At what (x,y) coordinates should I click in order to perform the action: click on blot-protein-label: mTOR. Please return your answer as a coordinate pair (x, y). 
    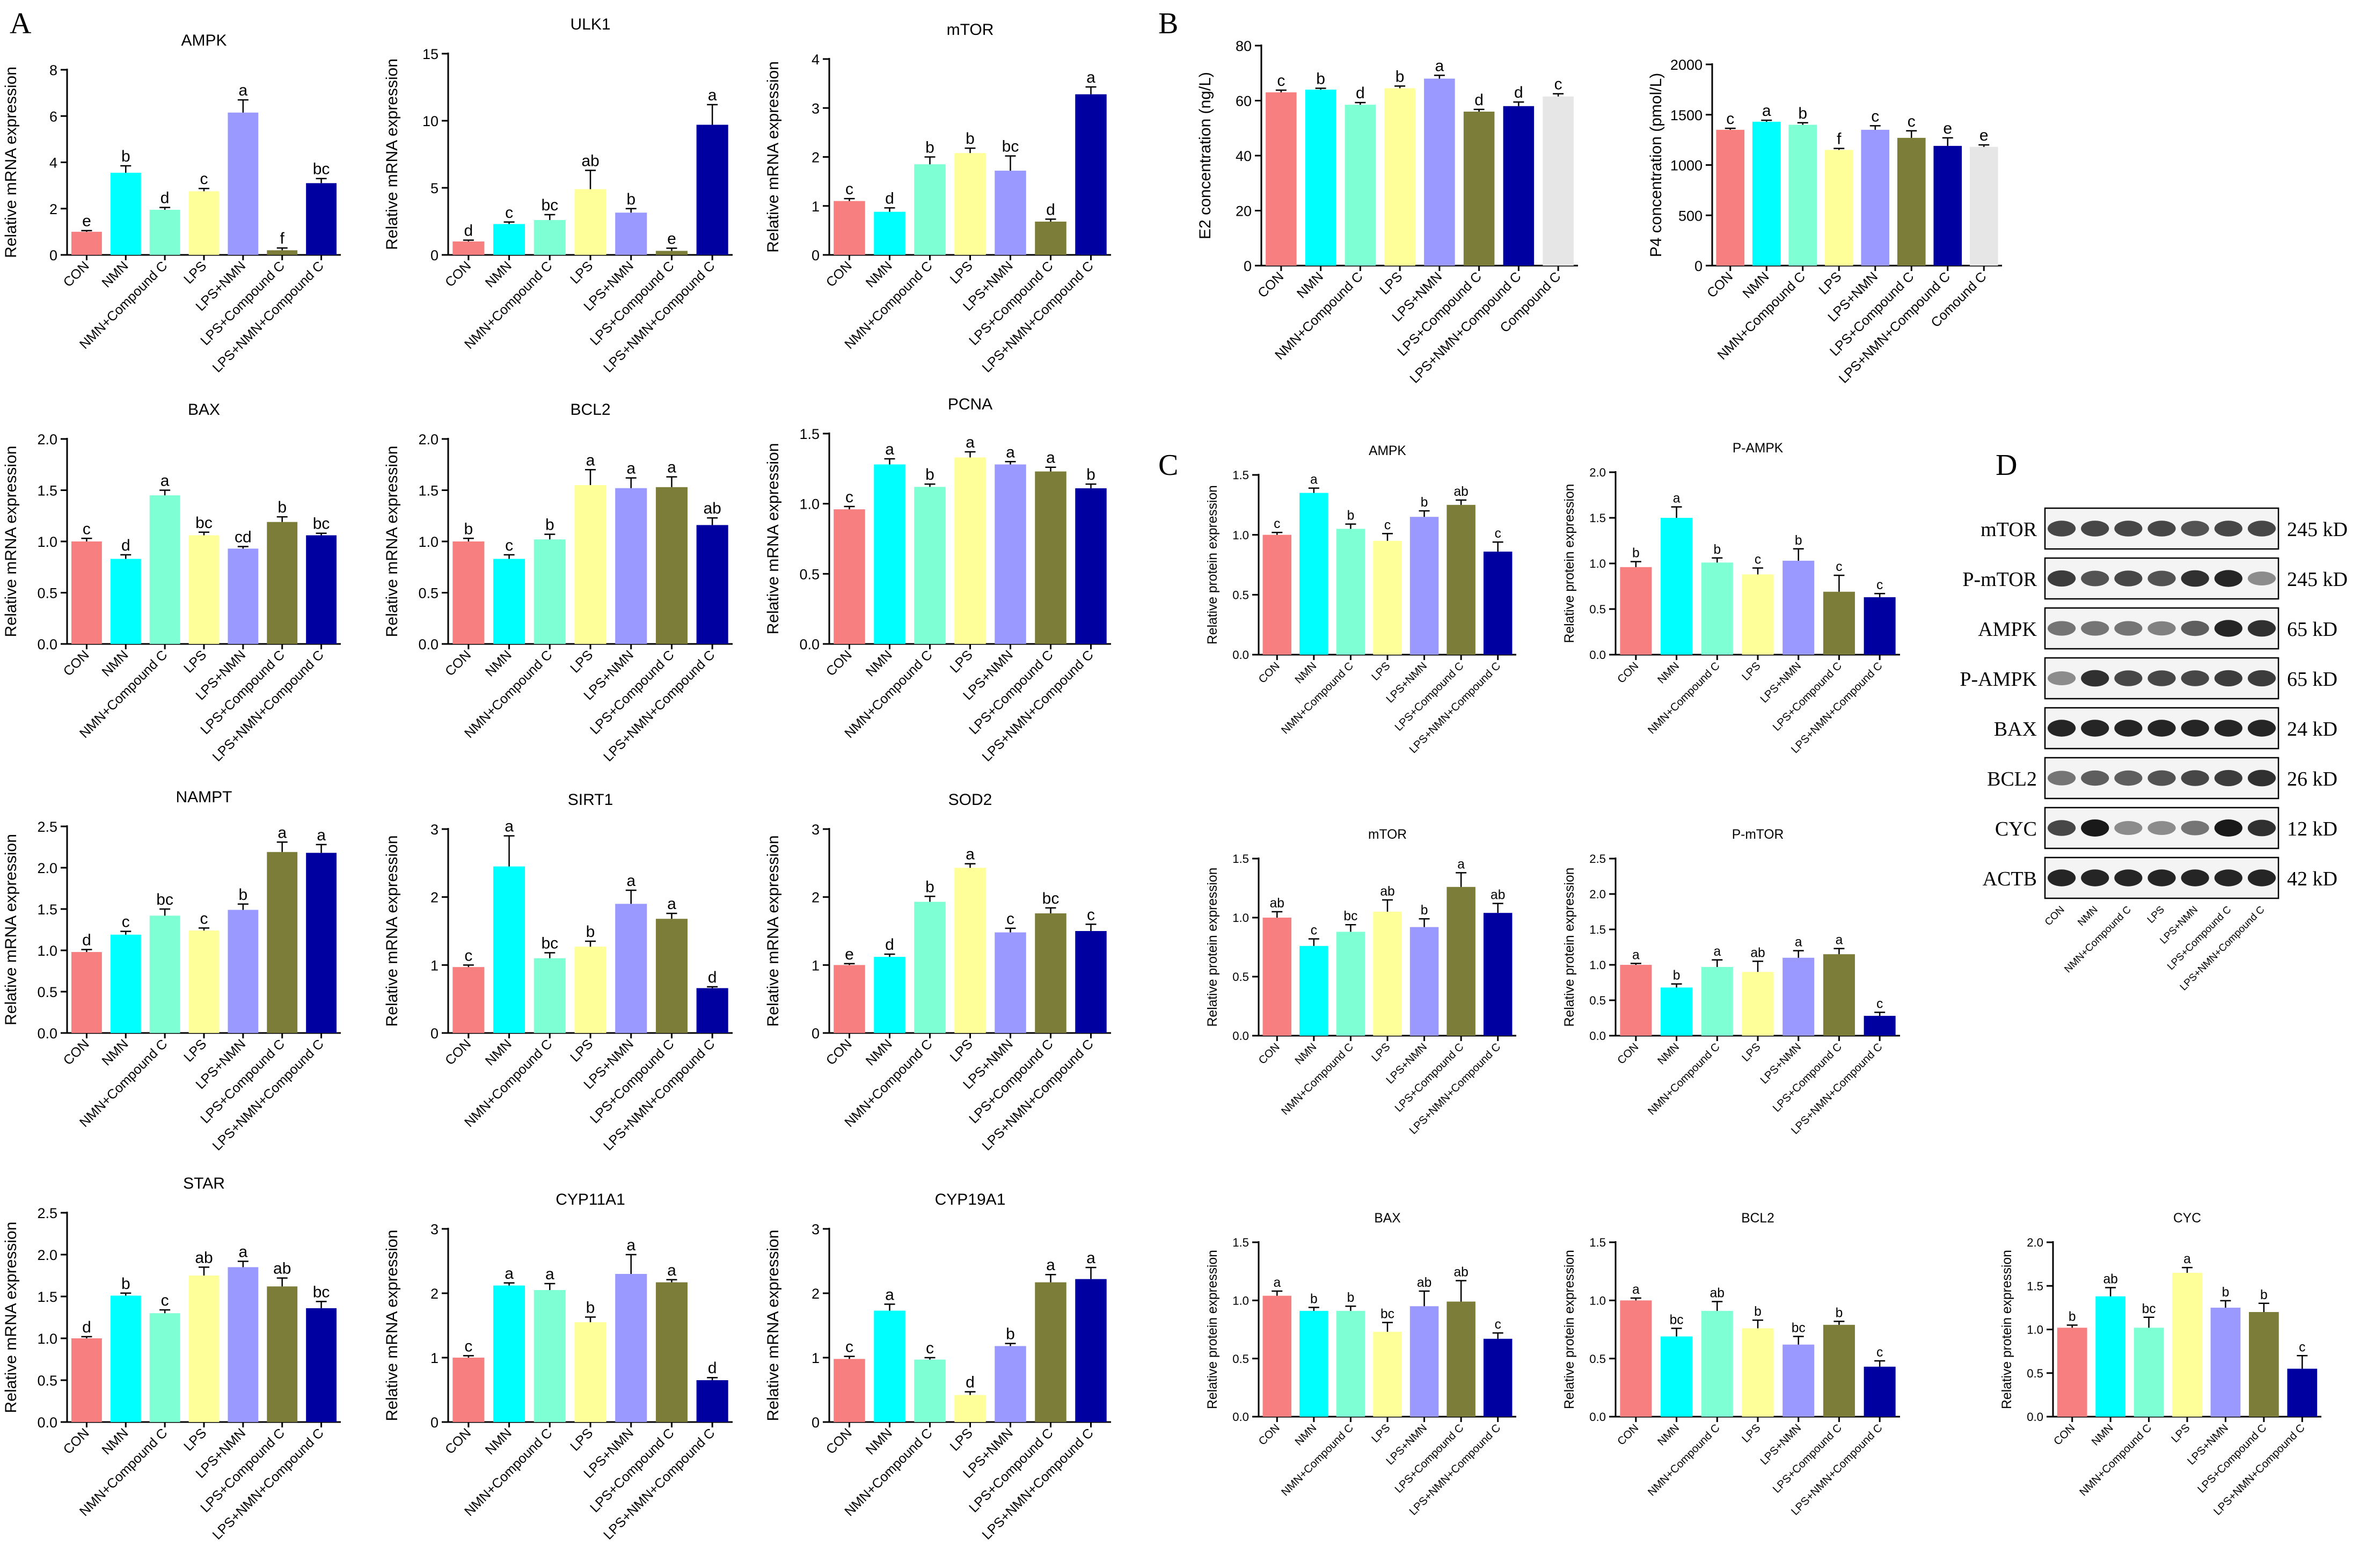
    Looking at the image, I should click on (2009, 529).